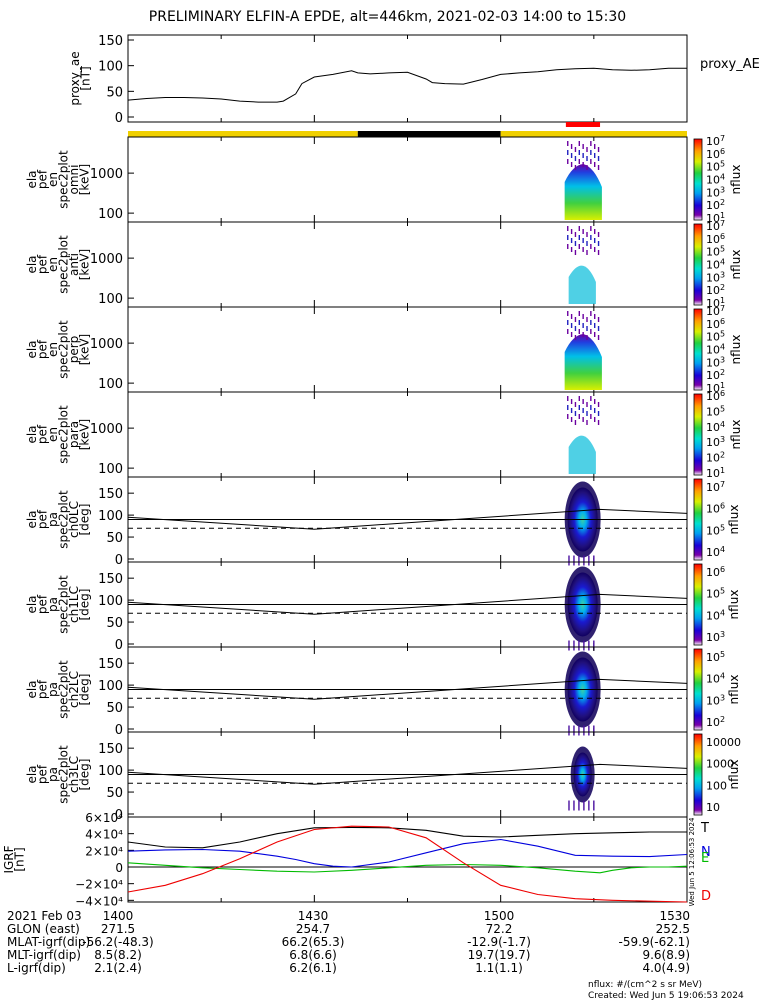  I want to click on pitch-colorbar-tick-label: 100, so click(716, 785).